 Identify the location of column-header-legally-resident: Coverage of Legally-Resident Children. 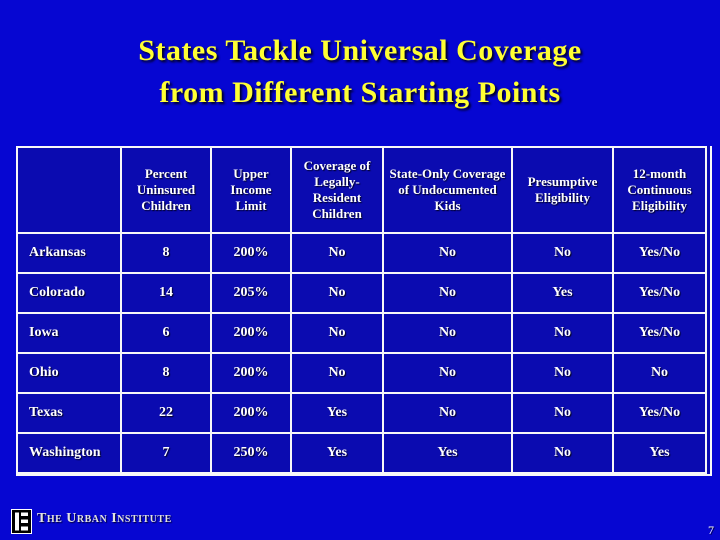
(337, 190).